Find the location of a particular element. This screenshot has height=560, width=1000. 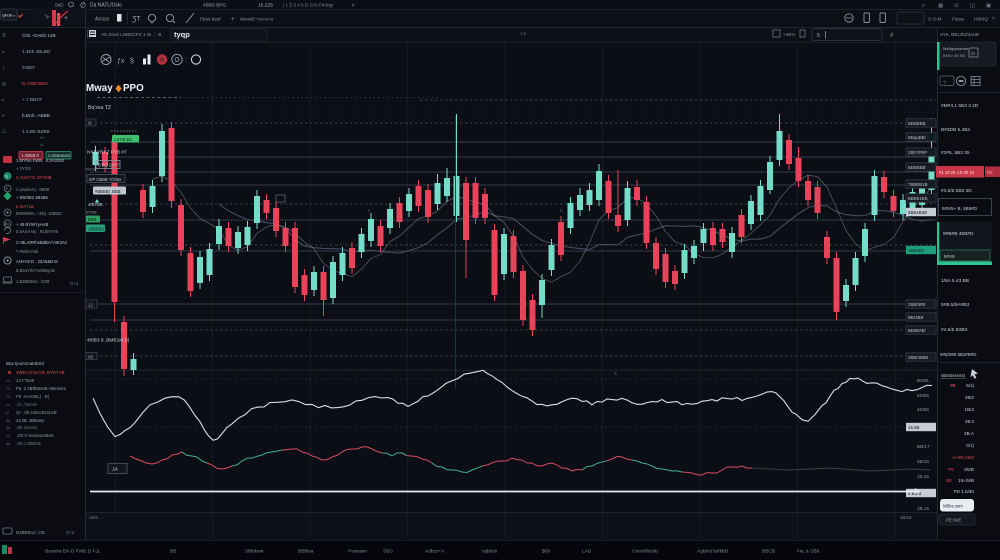

svg-text: BBB is located at coordinates (92, 219).